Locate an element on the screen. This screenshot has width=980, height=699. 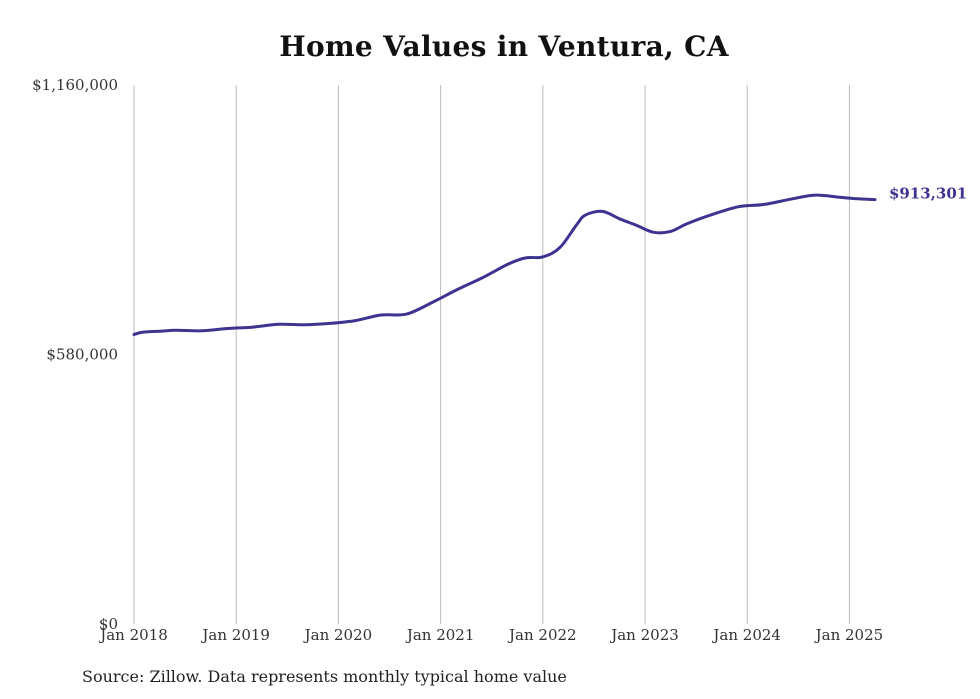
x-tick-label: Jan 2023 is located at coordinates (644, 635).